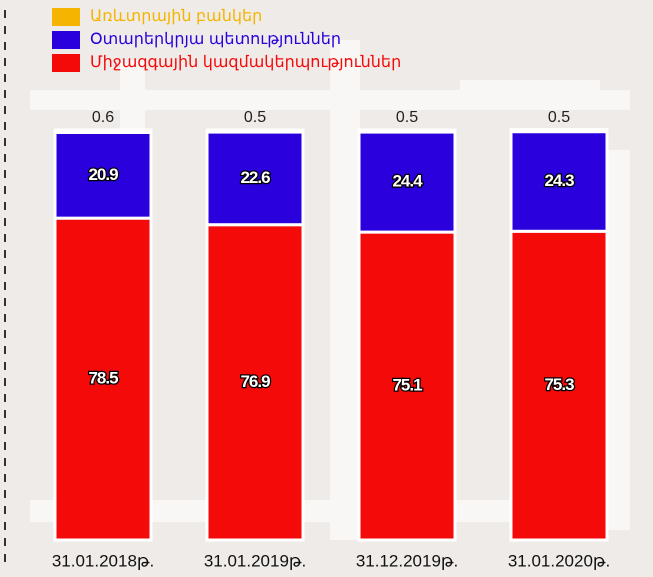  Describe the element at coordinates (176, 16) in the screenshot. I see `legend-label: Առևտրային բանկեր` at that location.